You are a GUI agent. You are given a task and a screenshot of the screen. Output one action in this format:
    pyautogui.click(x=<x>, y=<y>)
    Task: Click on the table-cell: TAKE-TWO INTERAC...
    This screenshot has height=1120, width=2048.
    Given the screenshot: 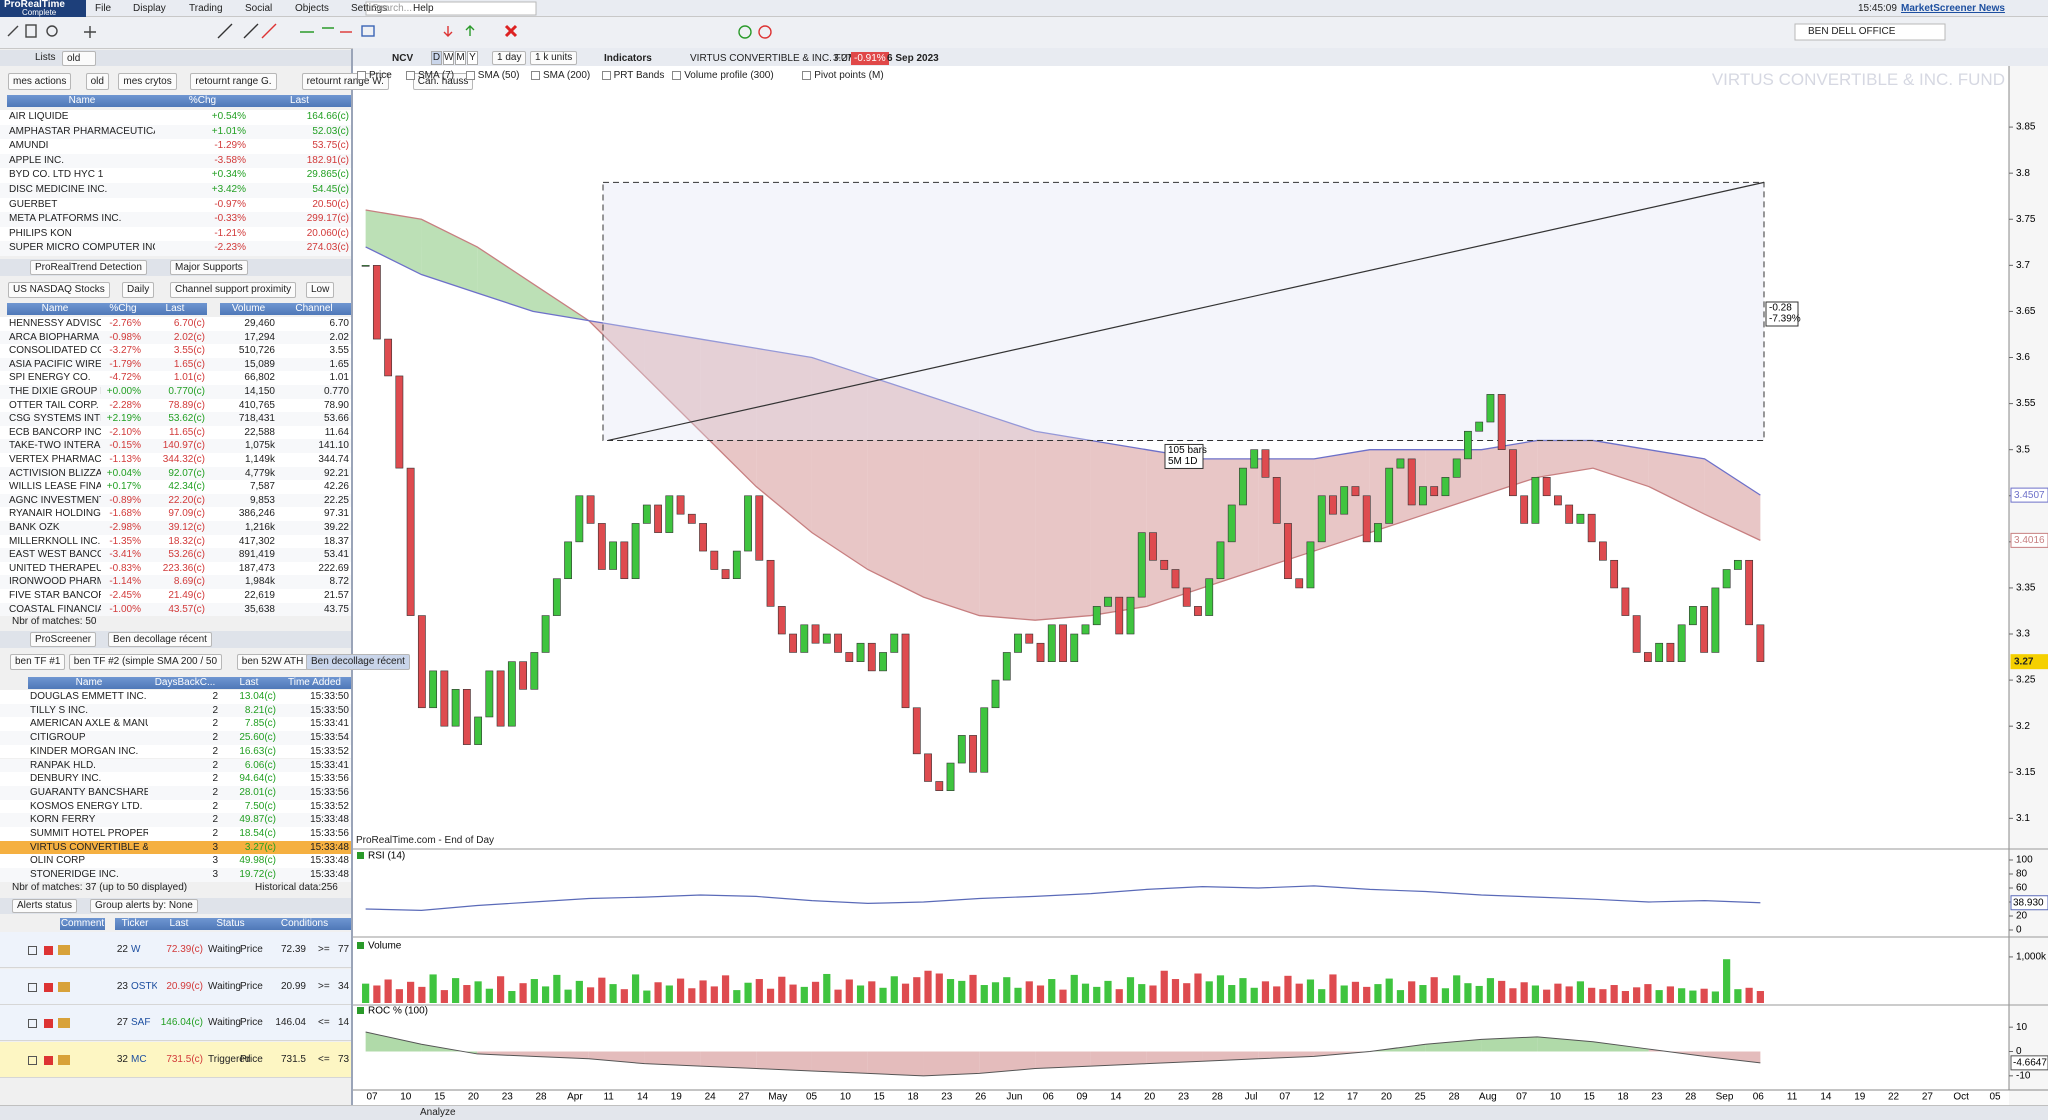 What is the action you would take?
    pyautogui.click(x=55, y=446)
    